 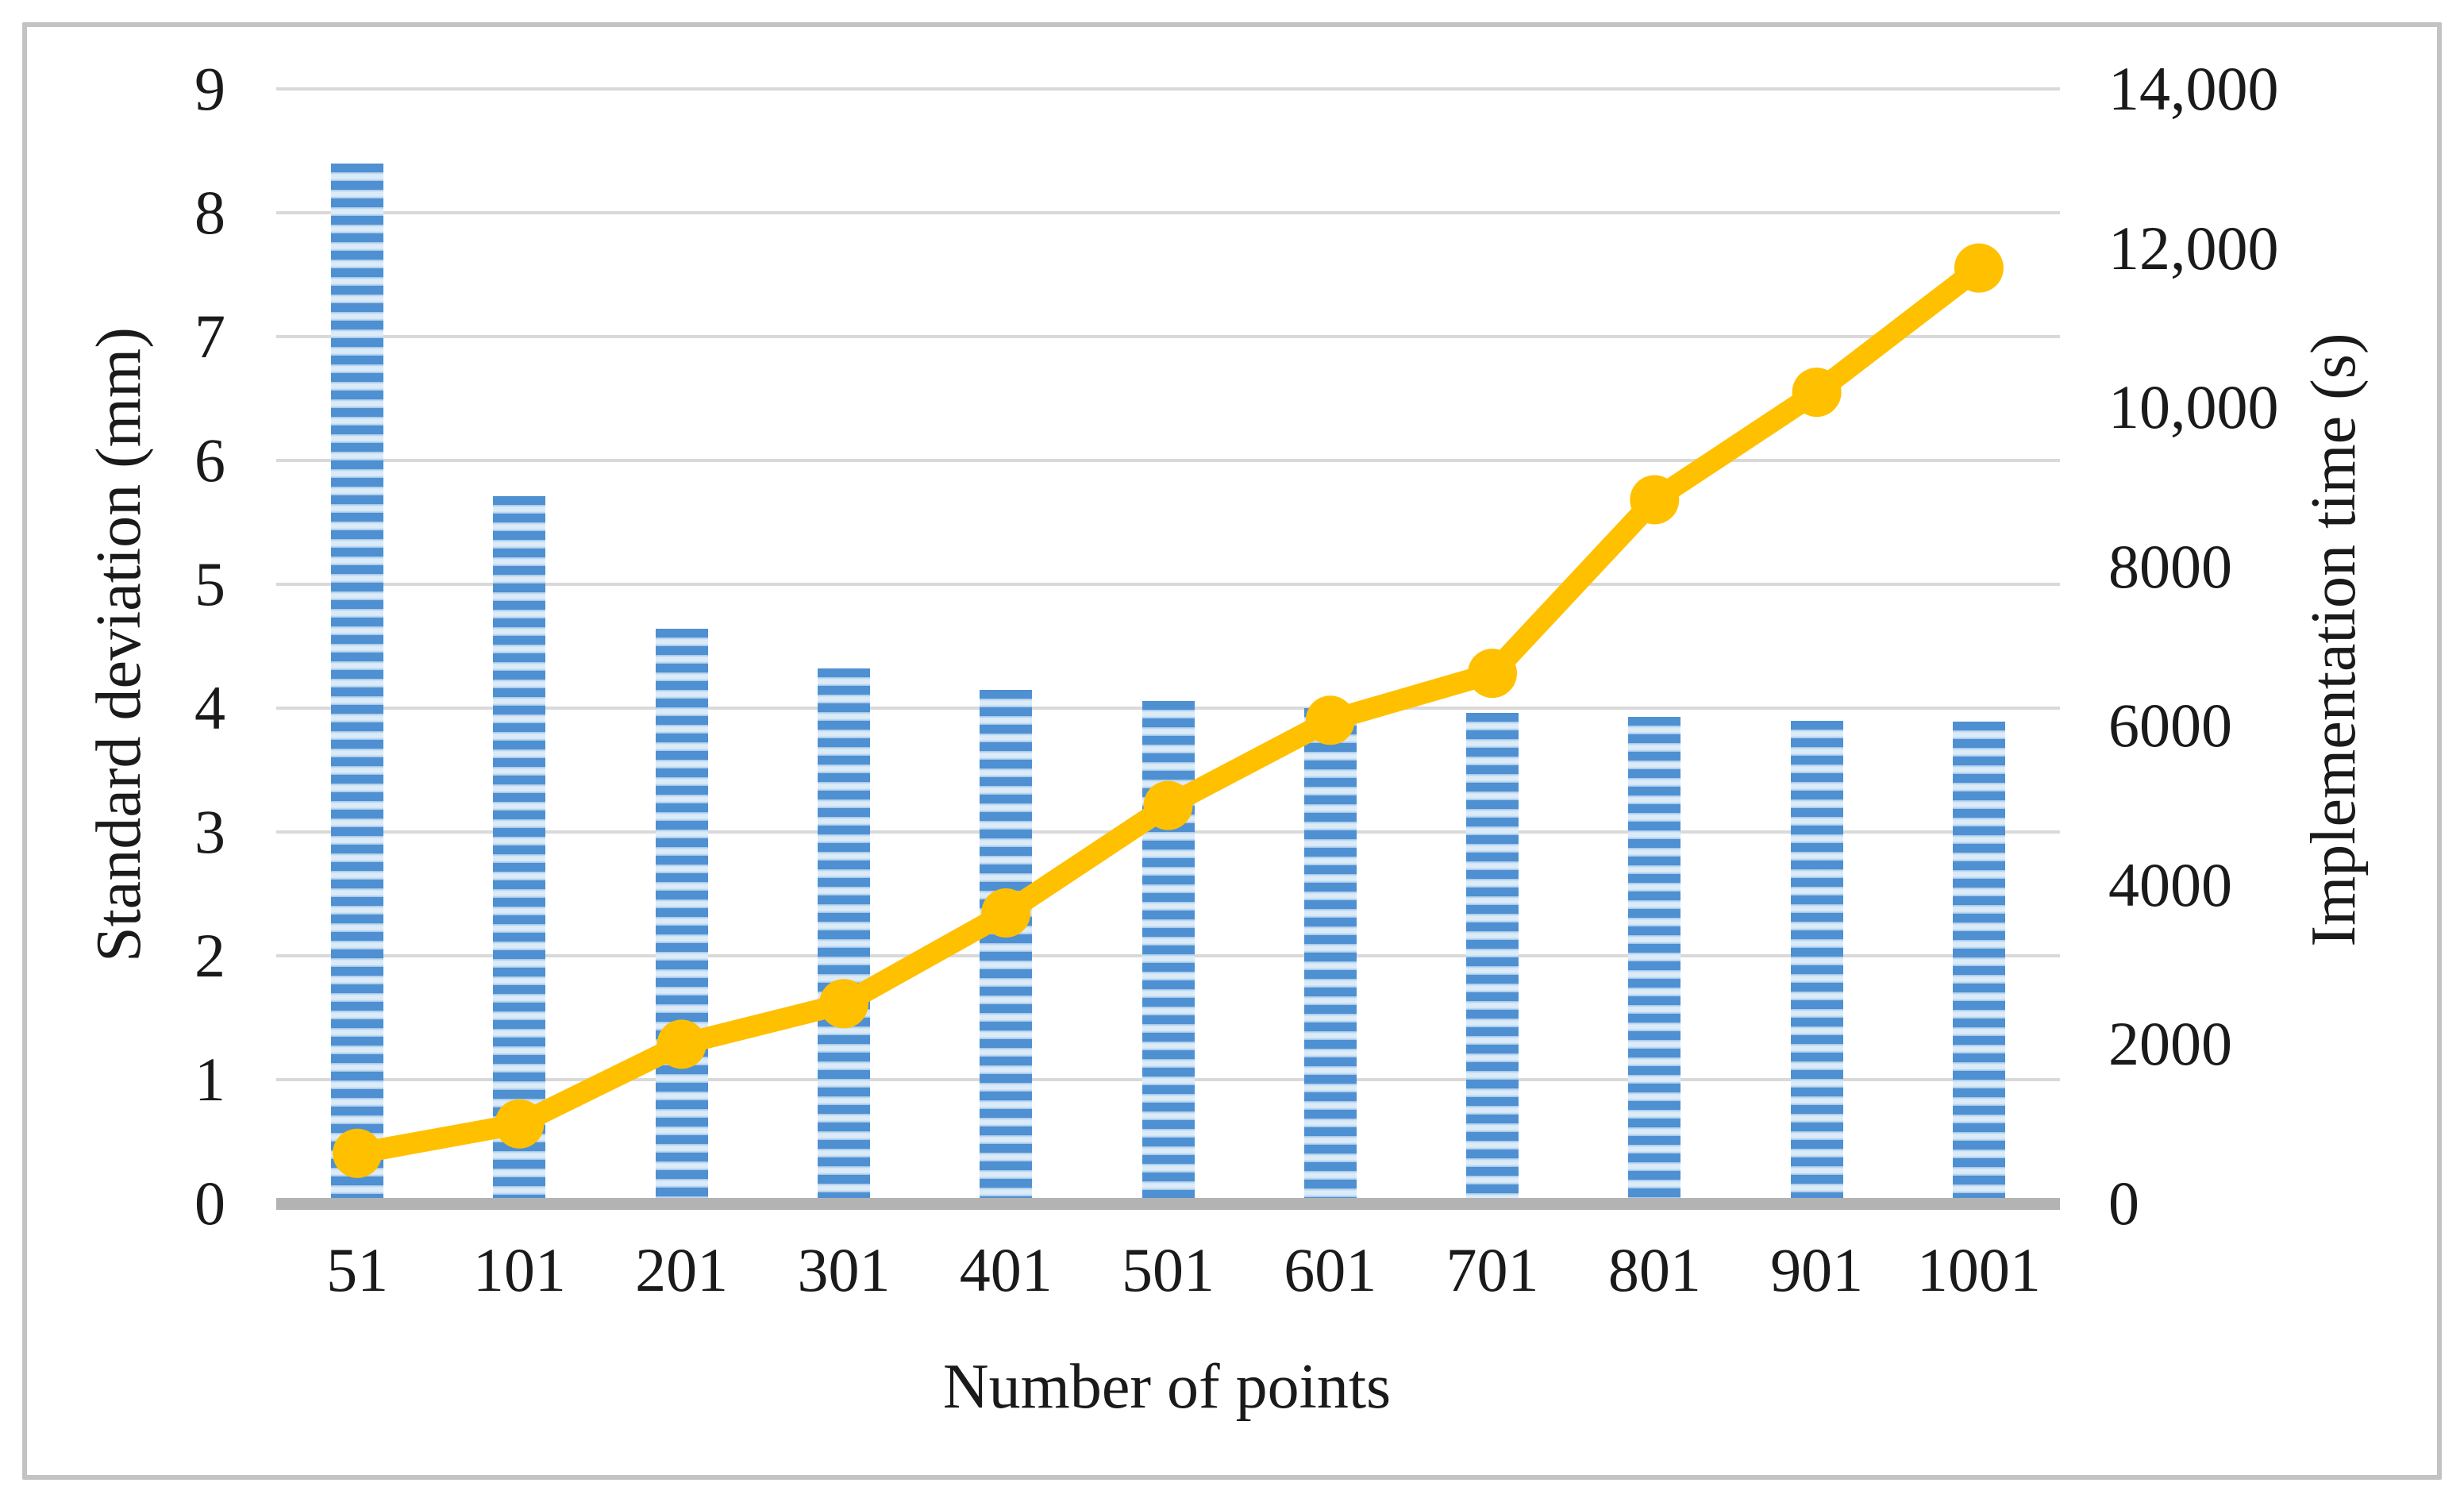 What do you see at coordinates (357, 1269) in the screenshot?
I see `x-tick-51: 51` at bounding box center [357, 1269].